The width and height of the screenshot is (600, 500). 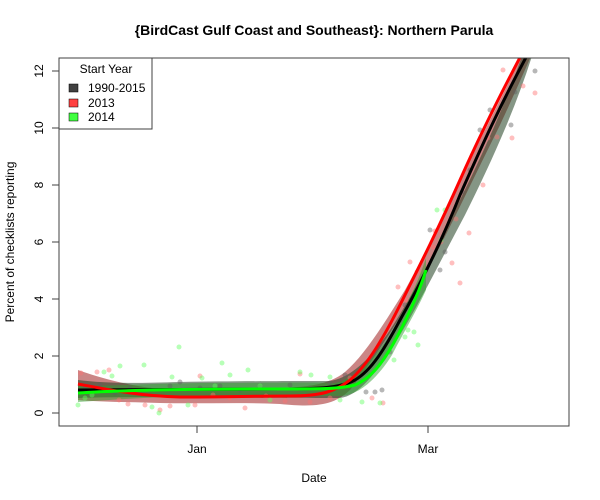 What do you see at coordinates (39, 128) in the screenshot?
I see `ytick-10: 10` at bounding box center [39, 128].